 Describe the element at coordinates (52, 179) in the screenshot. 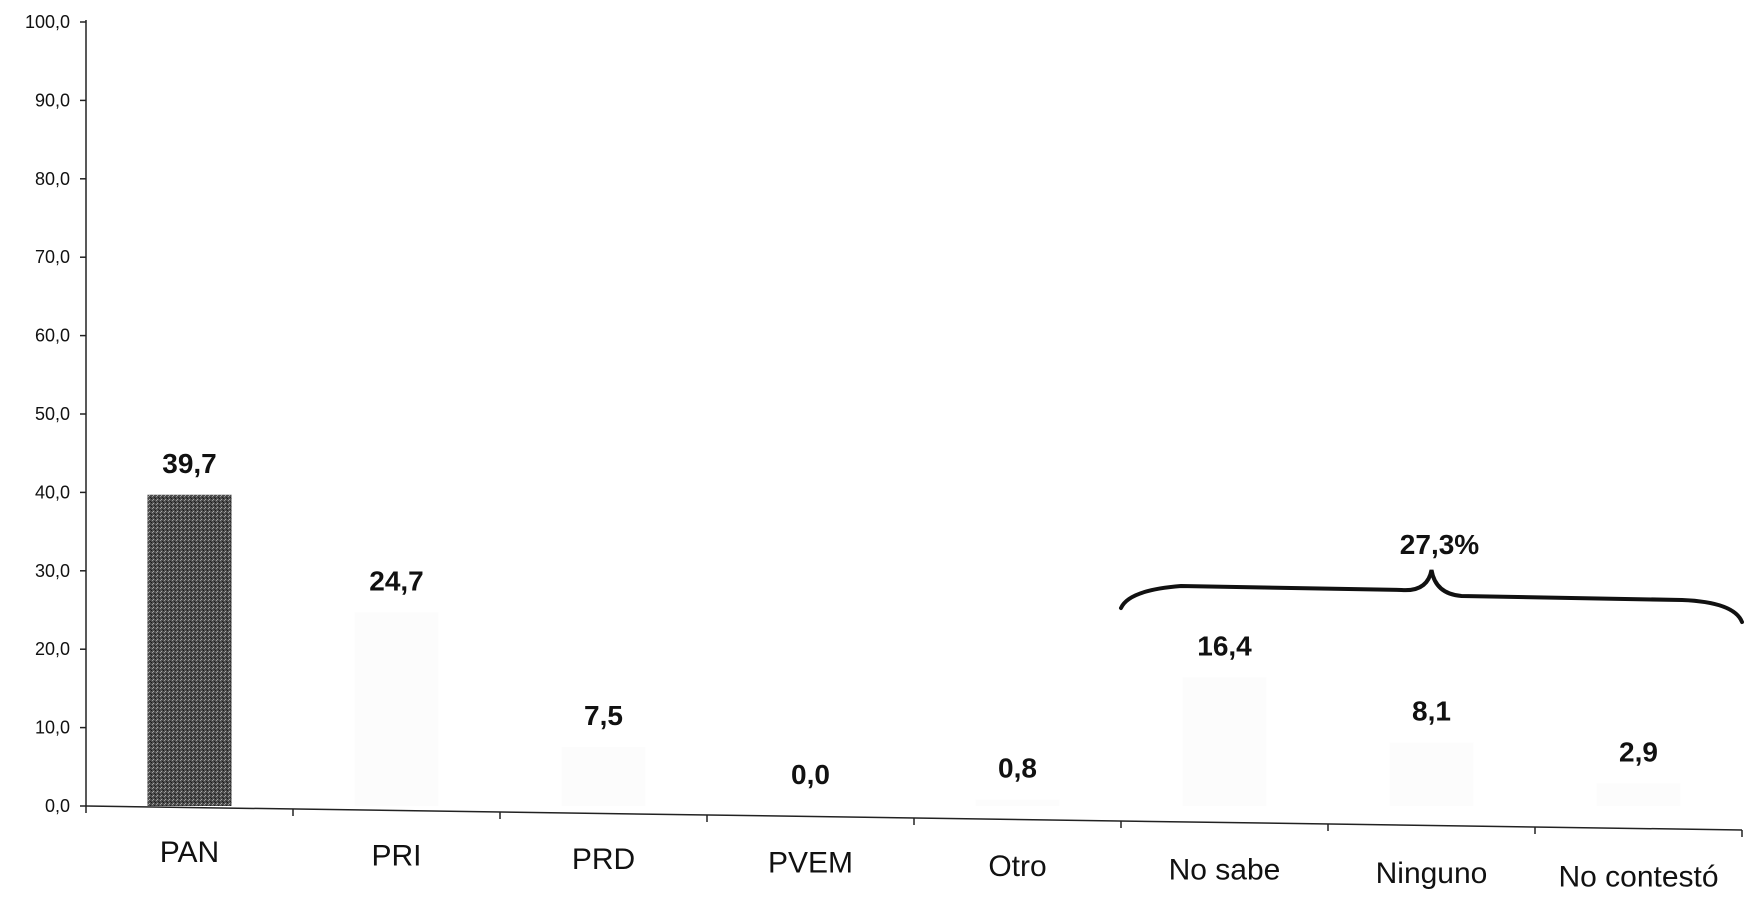

I see `y-tick-label: 80,0` at that location.